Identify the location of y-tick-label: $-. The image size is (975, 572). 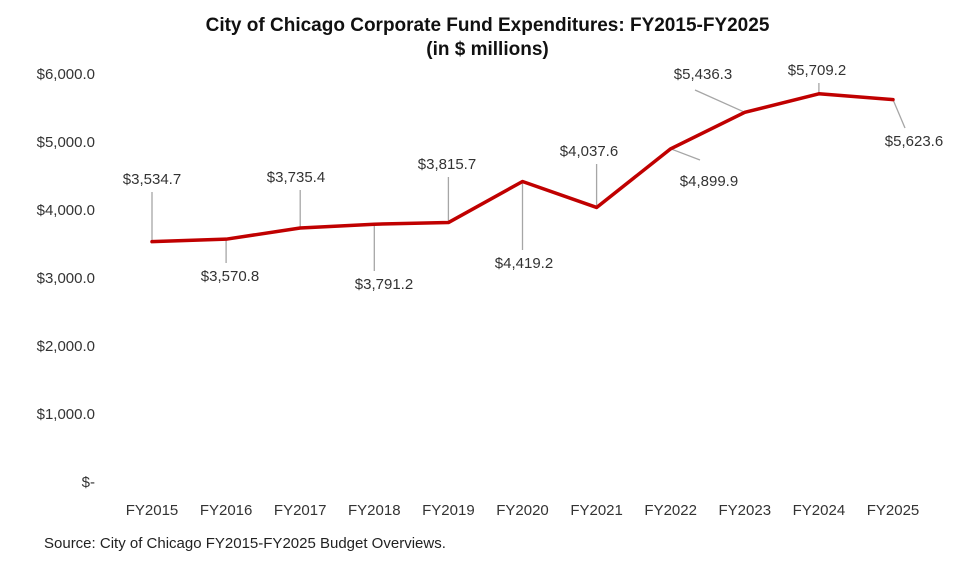
(88, 482).